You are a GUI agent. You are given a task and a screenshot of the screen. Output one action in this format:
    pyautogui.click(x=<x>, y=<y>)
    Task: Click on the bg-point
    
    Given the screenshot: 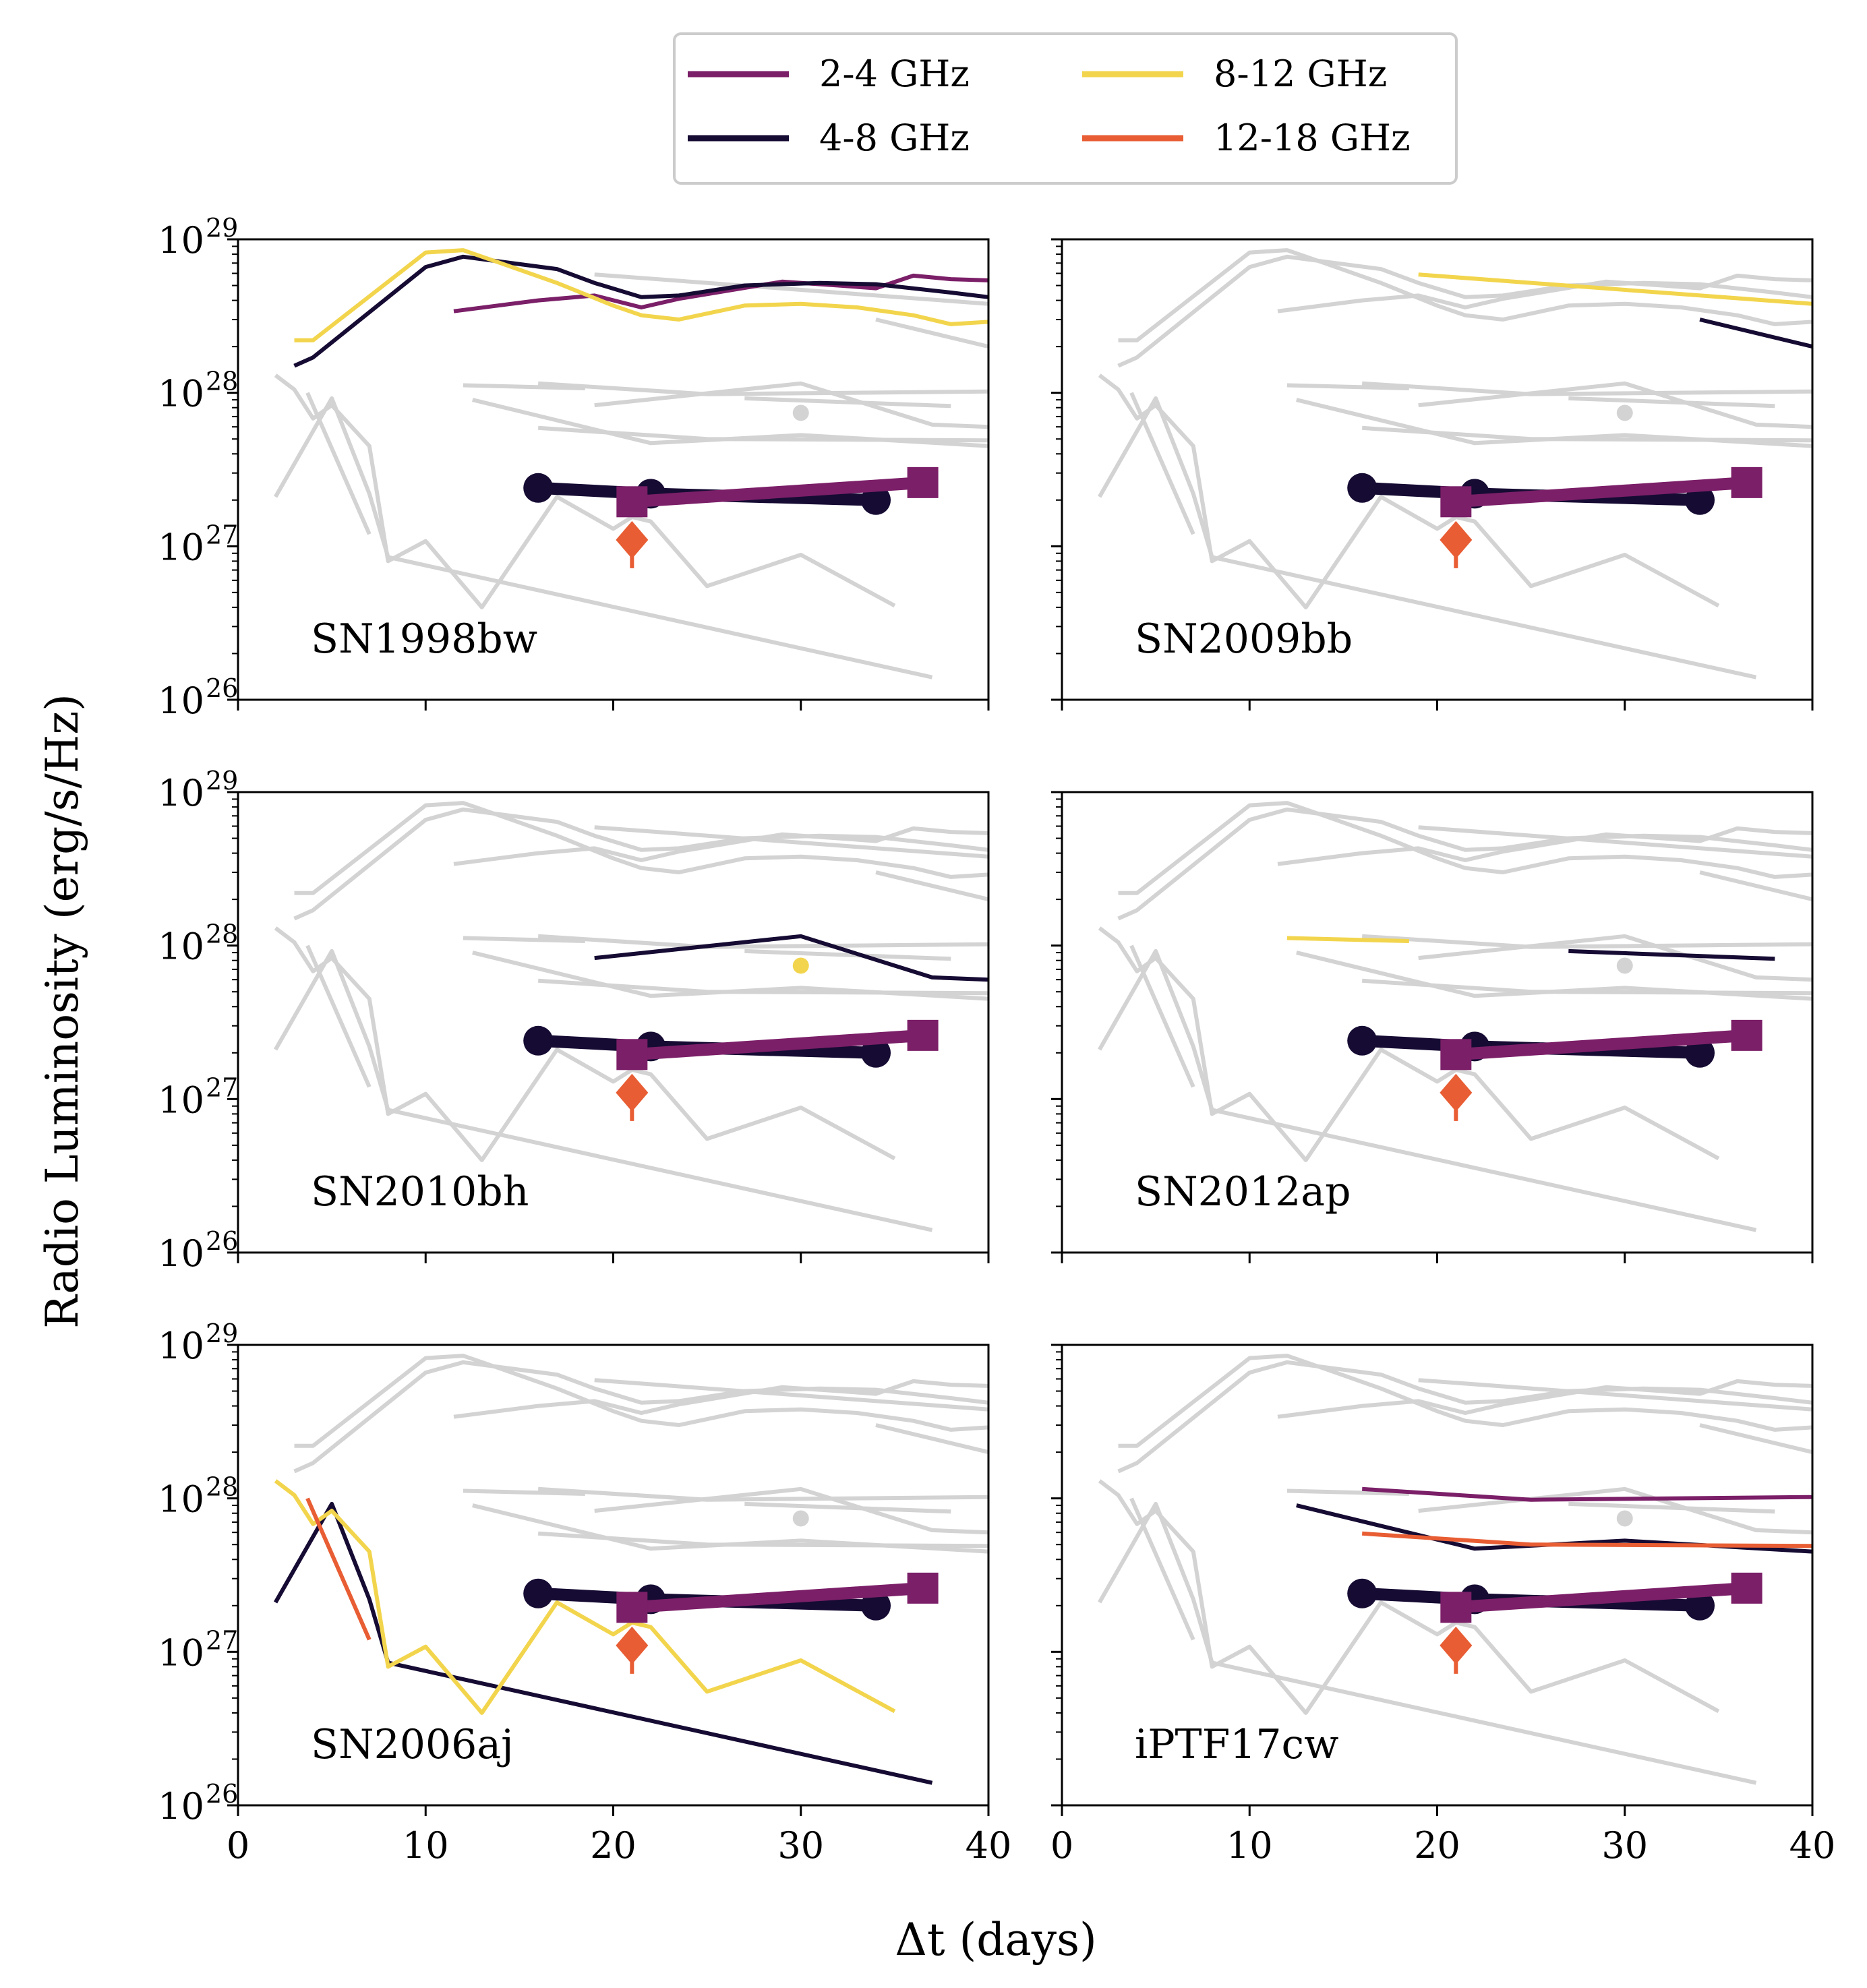 What is the action you would take?
    pyautogui.click(x=1625, y=966)
    